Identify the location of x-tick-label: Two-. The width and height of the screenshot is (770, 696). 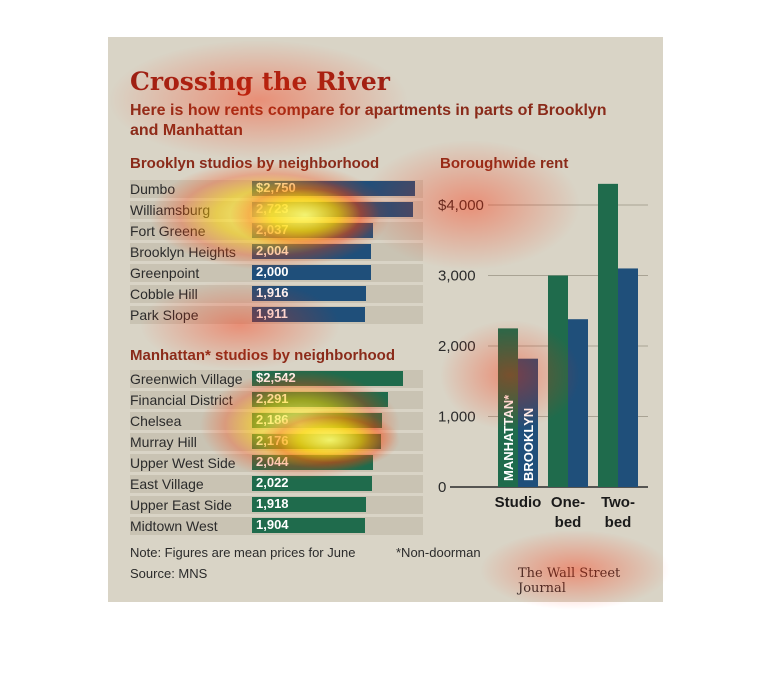
(618, 502).